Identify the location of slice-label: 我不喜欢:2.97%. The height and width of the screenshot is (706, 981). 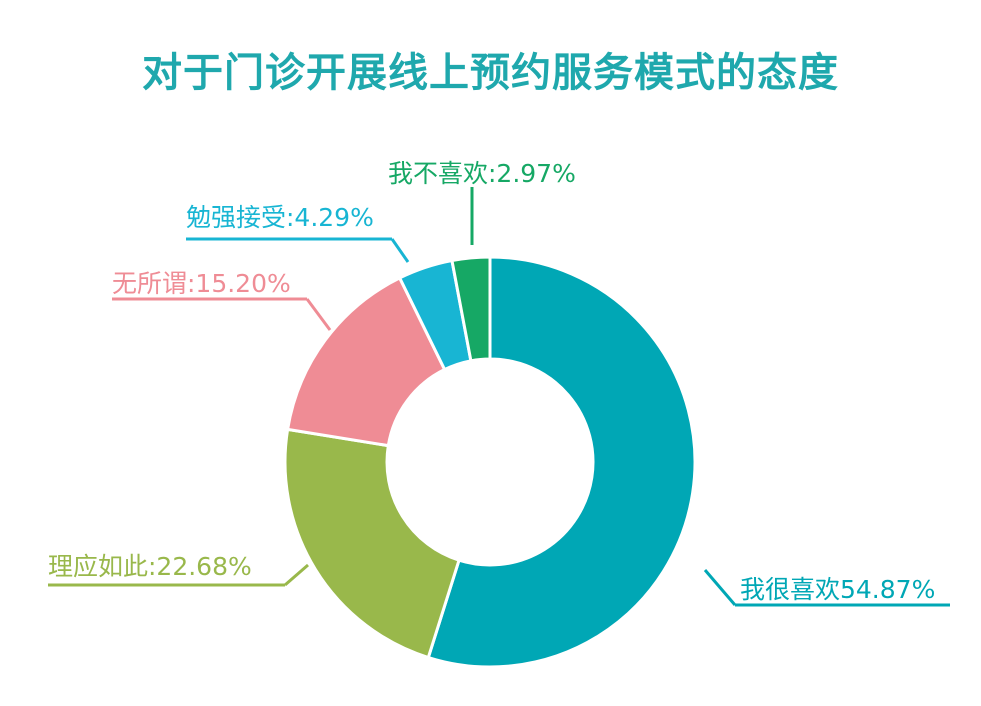
(482, 173).